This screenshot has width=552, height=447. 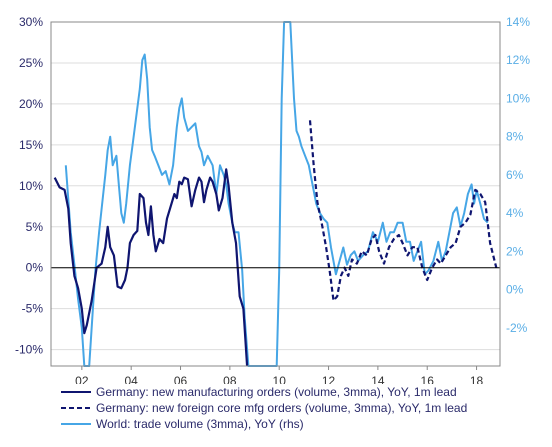 What do you see at coordinates (82, 379) in the screenshot?
I see `x-tick-label: 02` at bounding box center [82, 379].